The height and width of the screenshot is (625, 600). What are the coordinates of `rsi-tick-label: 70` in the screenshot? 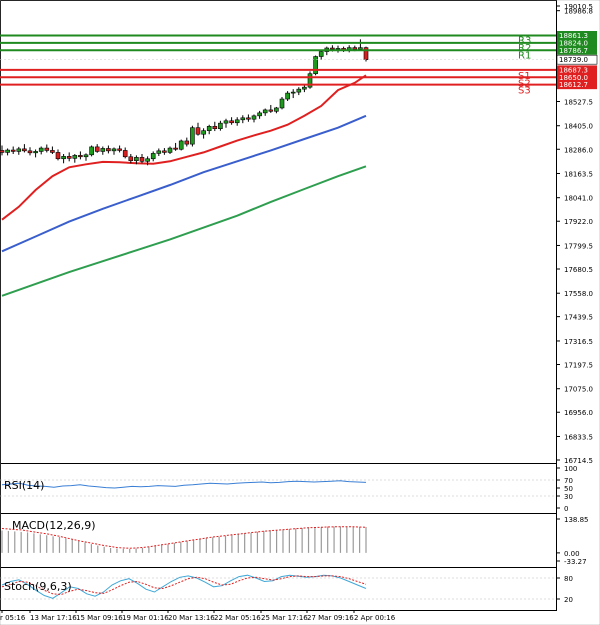 It's located at (568, 481).